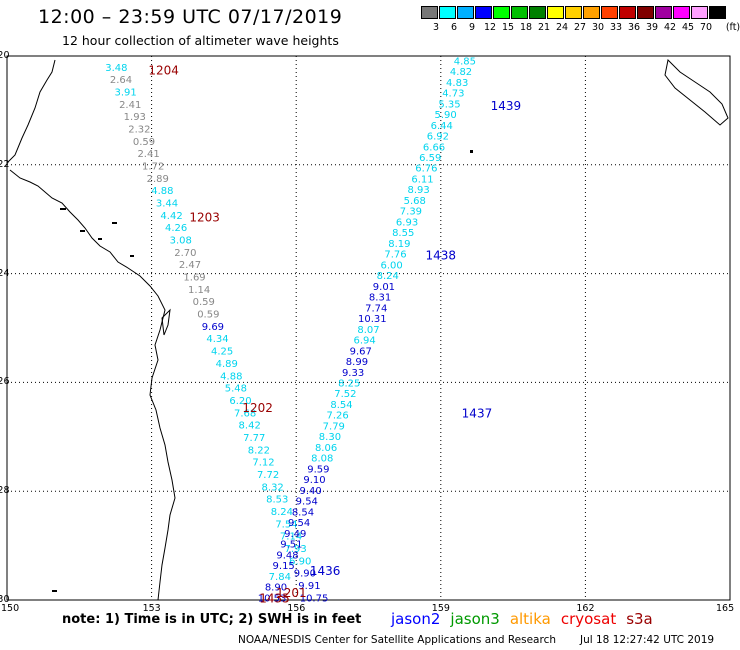 The height and width of the screenshot is (650, 740). Describe the element at coordinates (280, 577) in the screenshot. I see `wave-height-value: 7.84` at that location.